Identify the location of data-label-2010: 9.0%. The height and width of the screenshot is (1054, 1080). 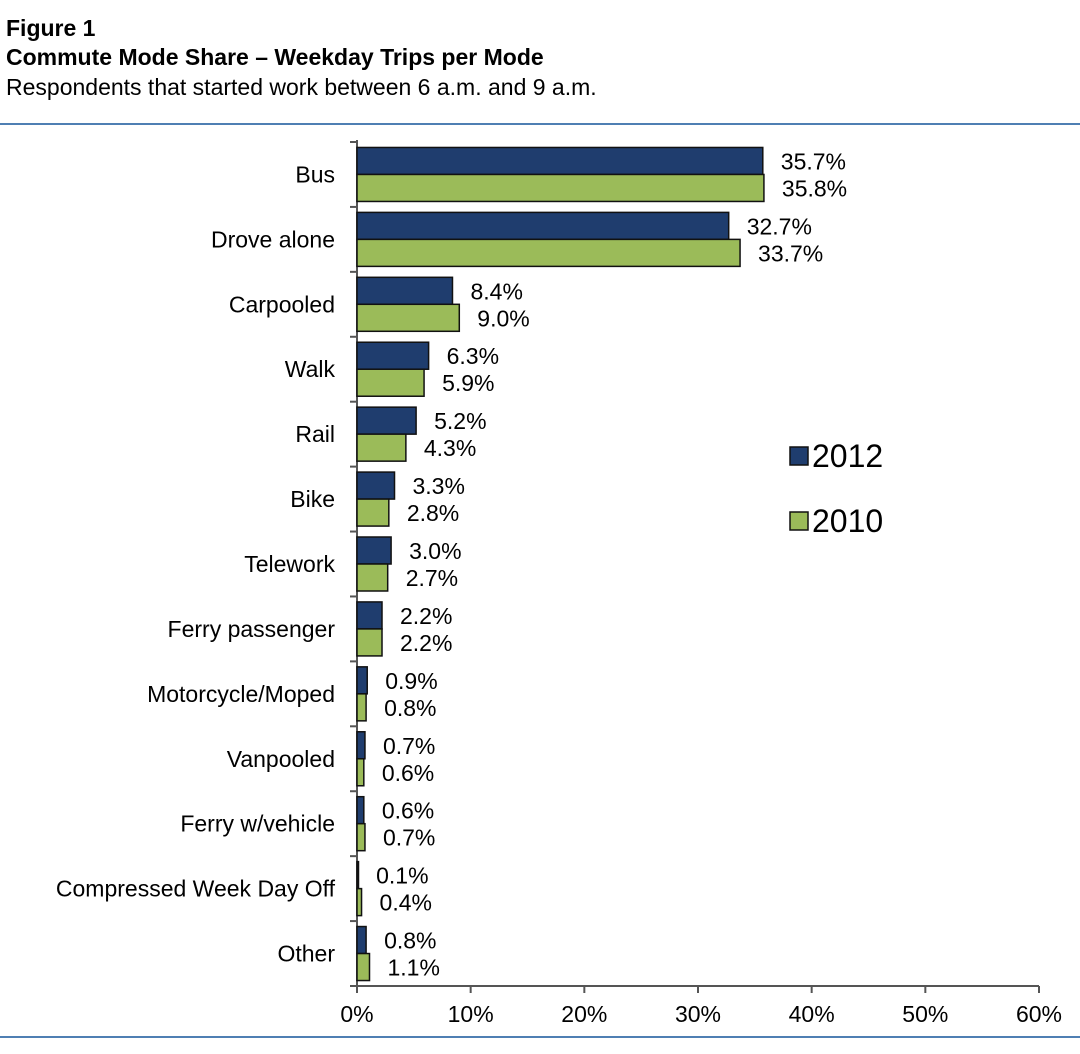
(503, 318).